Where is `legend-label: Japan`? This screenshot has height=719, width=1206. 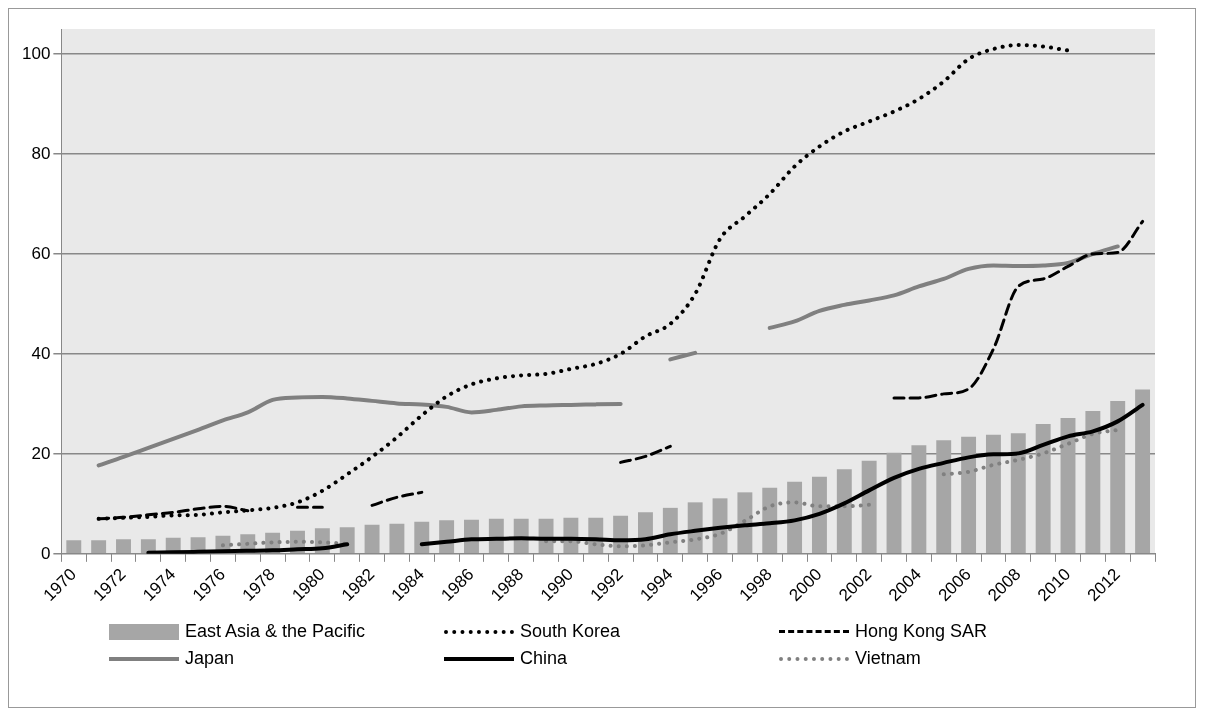 legend-label: Japan is located at coordinates (210, 658).